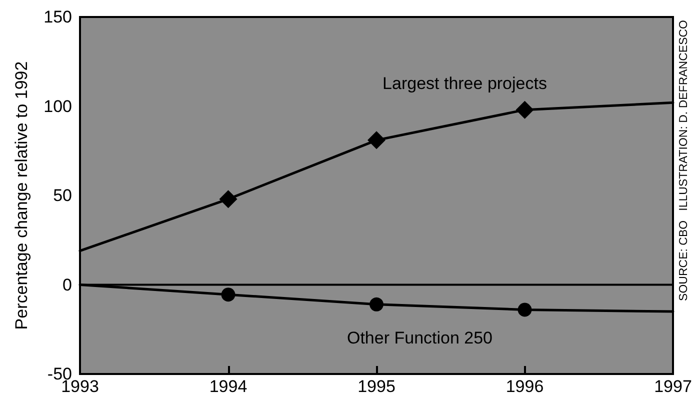 Image resolution: width=695 pixels, height=402 pixels. Describe the element at coordinates (58, 106) in the screenshot. I see `y-tick-label: 100` at that location.